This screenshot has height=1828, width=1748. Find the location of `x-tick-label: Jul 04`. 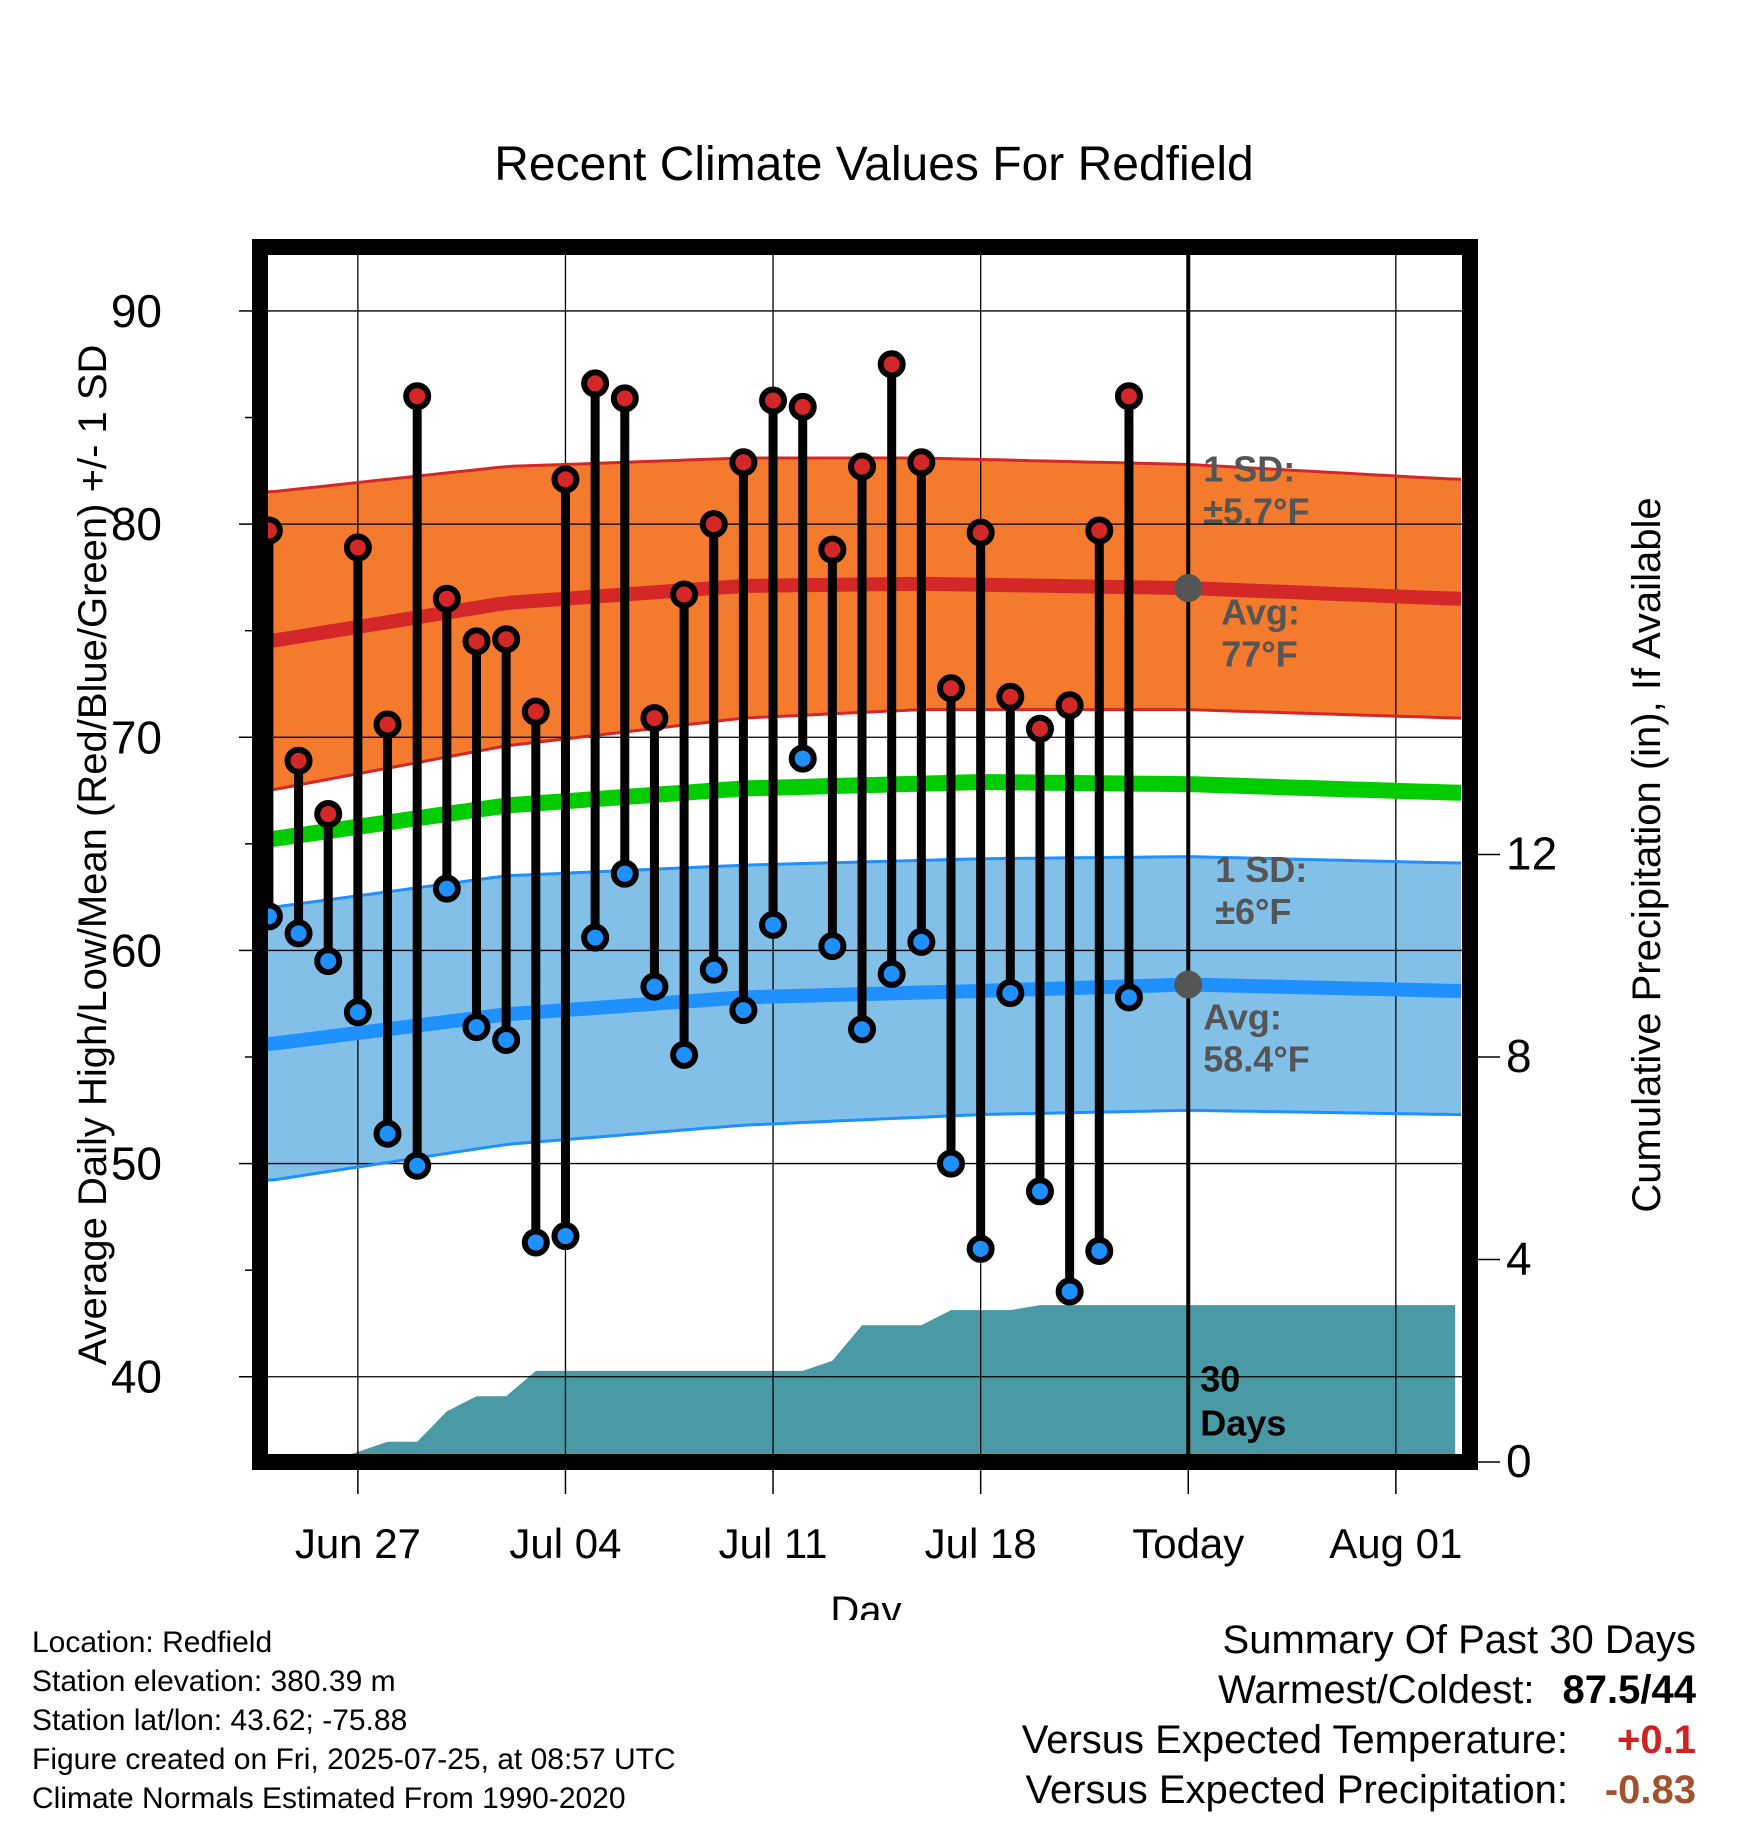

x-tick-label: Jul 04 is located at coordinates (565, 1543).